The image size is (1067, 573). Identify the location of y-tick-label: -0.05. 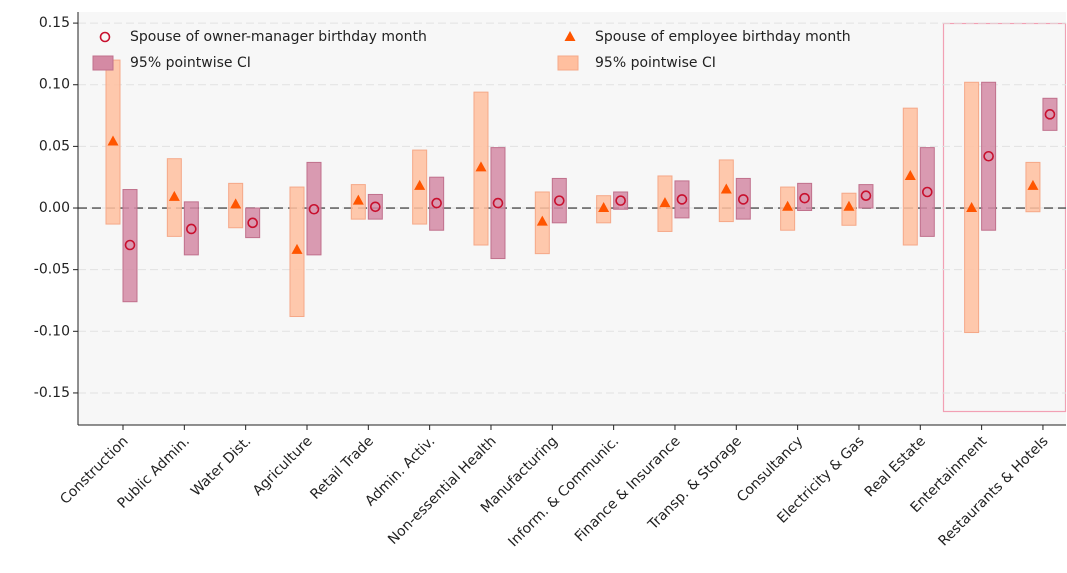
(52, 270).